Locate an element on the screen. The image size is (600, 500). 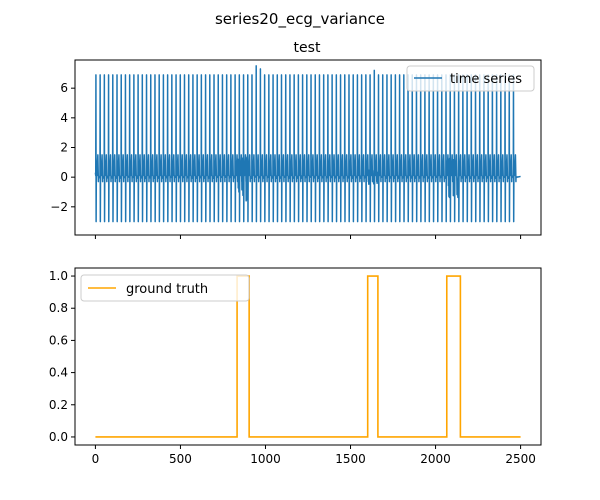
bottom-y-tick-label: 1.0 is located at coordinates (58, 276).